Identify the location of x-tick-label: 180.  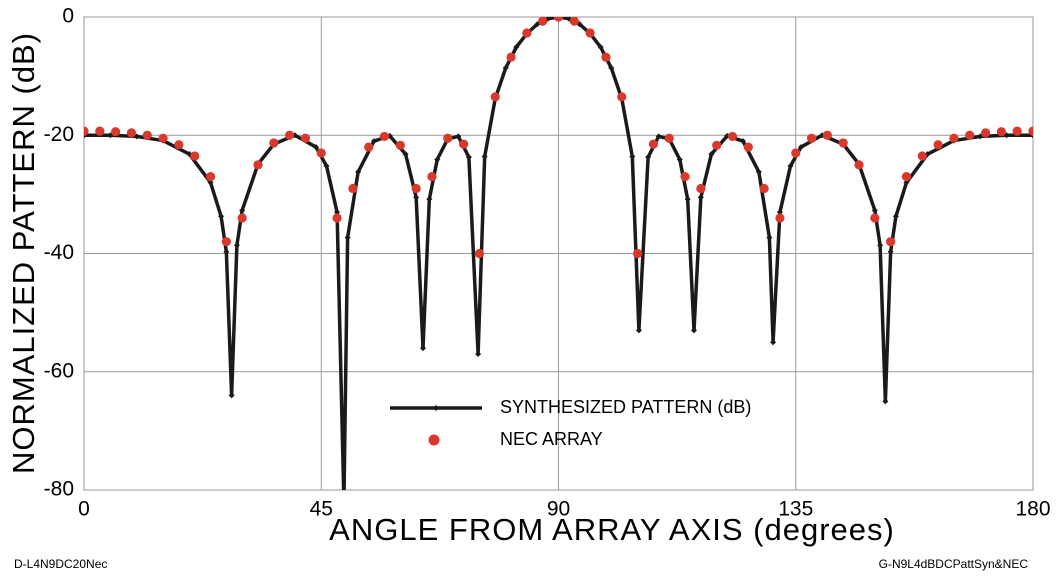
(1032, 509).